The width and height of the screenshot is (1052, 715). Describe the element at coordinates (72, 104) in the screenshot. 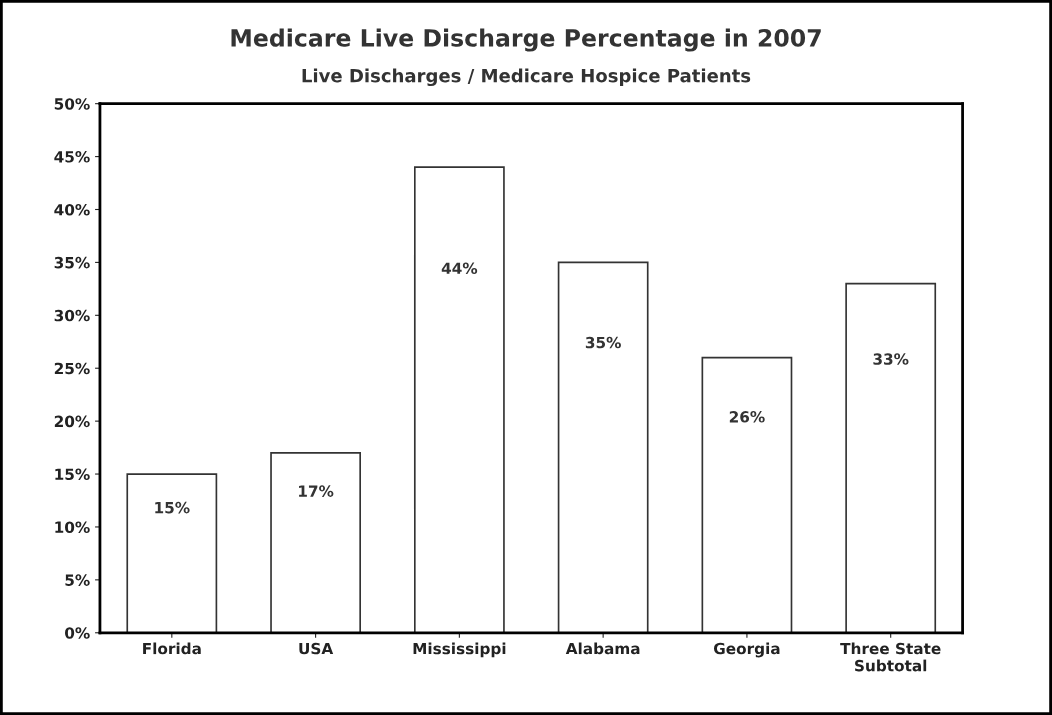

I see `y-tick-label: 50%` at that location.